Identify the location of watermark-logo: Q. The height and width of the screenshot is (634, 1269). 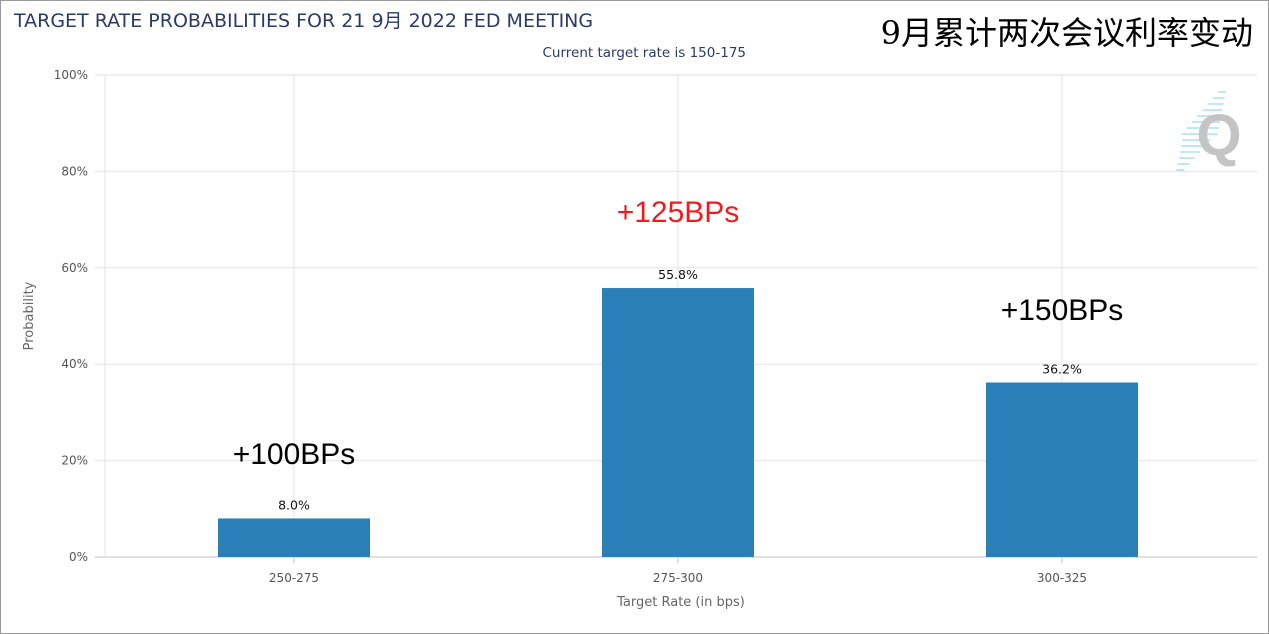
(1209, 131).